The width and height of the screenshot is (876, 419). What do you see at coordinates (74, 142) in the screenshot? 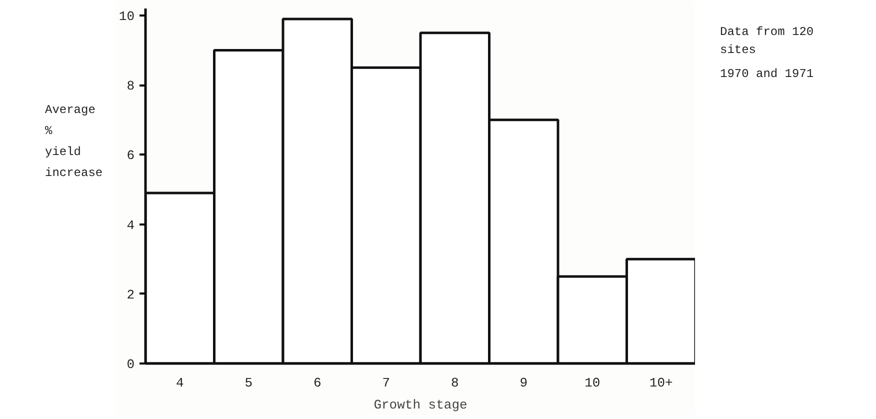
I see `y-axis-title: Average % yield increase` at bounding box center [74, 142].